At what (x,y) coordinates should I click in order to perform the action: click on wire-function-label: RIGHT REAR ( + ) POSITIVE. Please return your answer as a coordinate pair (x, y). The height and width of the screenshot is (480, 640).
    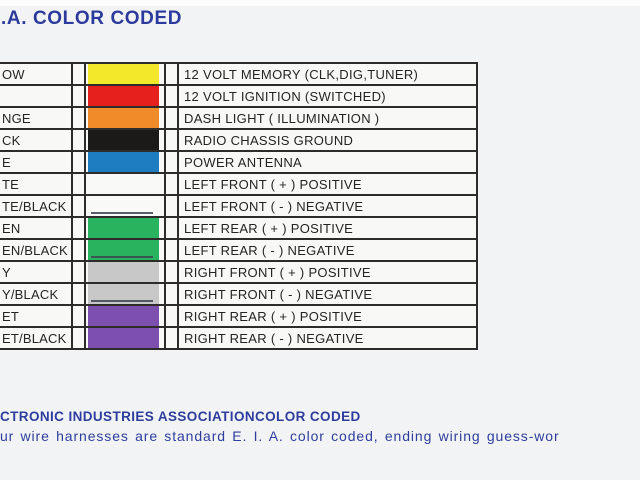
    Looking at the image, I should click on (328, 316).